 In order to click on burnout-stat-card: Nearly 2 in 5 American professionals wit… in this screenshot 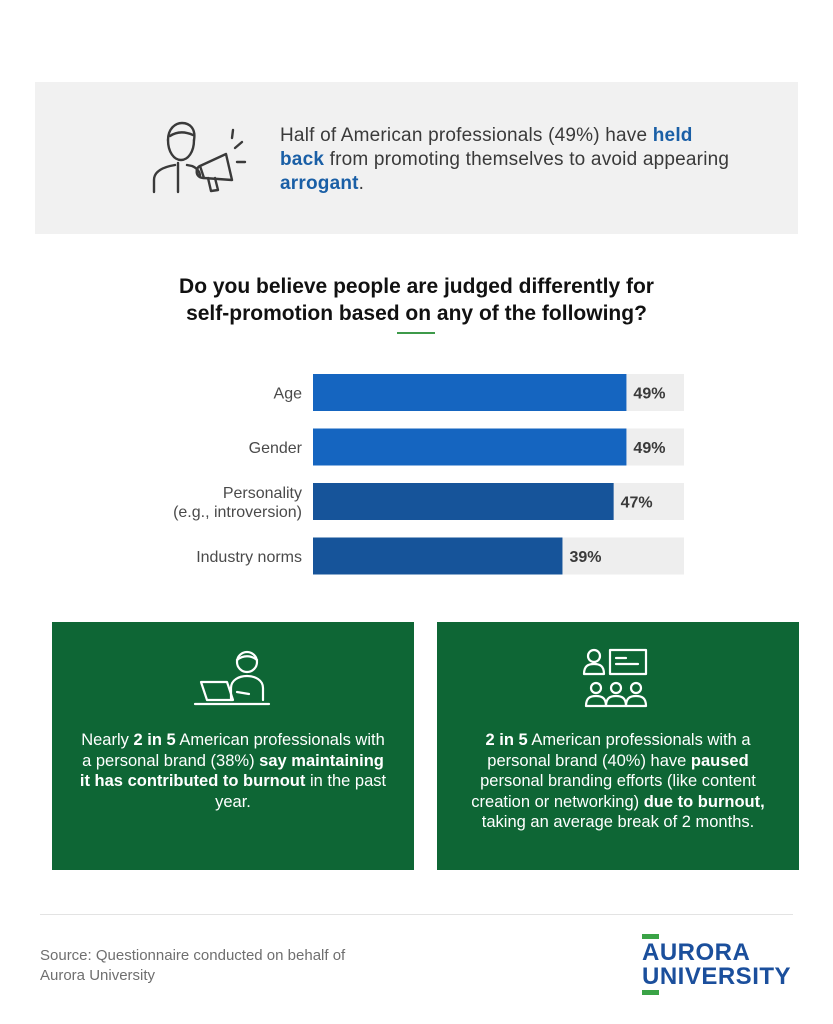, I will do `click(233, 746)`.